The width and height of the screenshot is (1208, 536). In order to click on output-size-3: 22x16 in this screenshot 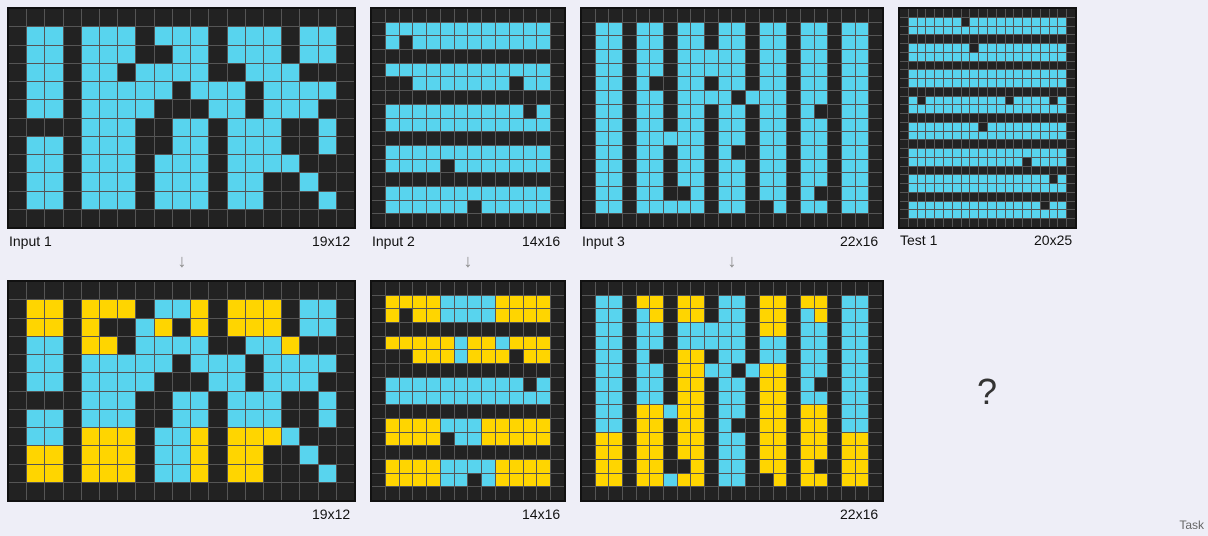, I will do `click(859, 514)`.